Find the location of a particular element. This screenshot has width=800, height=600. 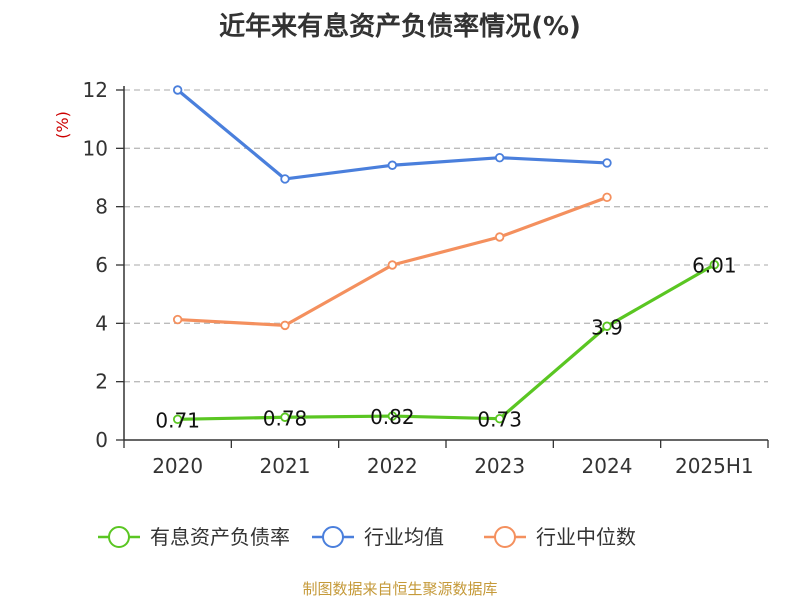

chart-title: 近年来有息资产负债率情况(%) is located at coordinates (400, 27).